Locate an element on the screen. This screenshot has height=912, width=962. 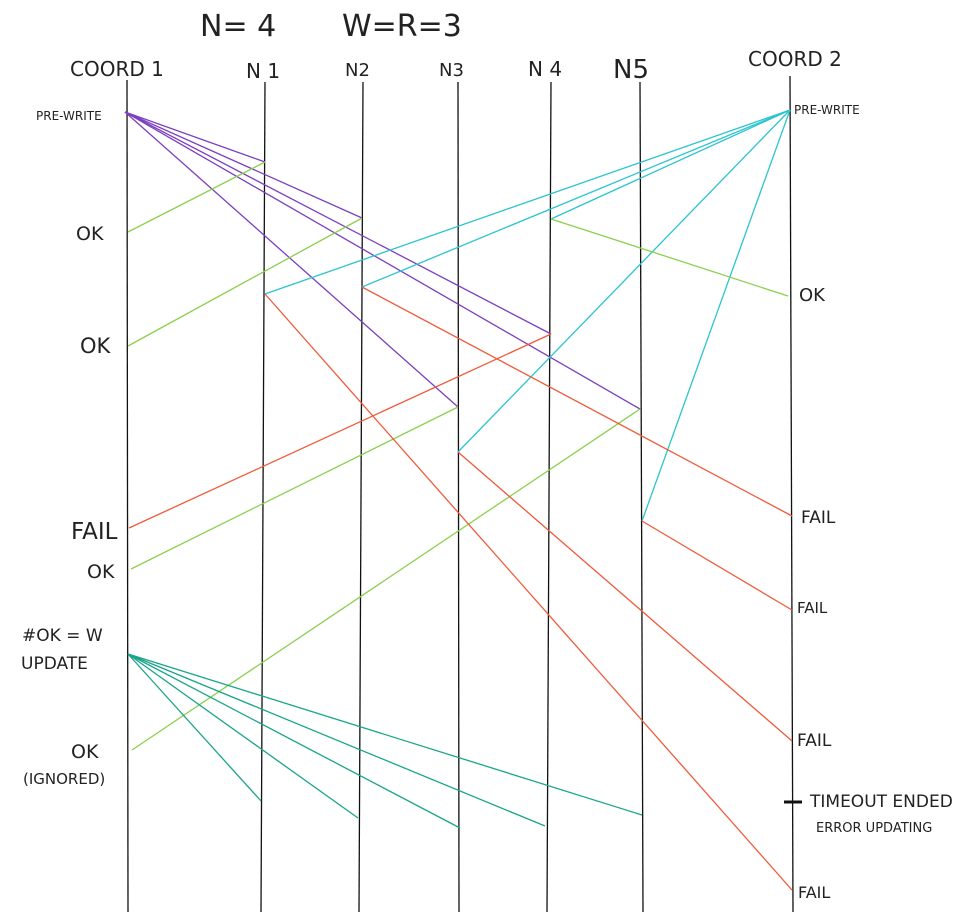
coord1-prewrite-to-n2-arrow is located at coordinates (243, 165).